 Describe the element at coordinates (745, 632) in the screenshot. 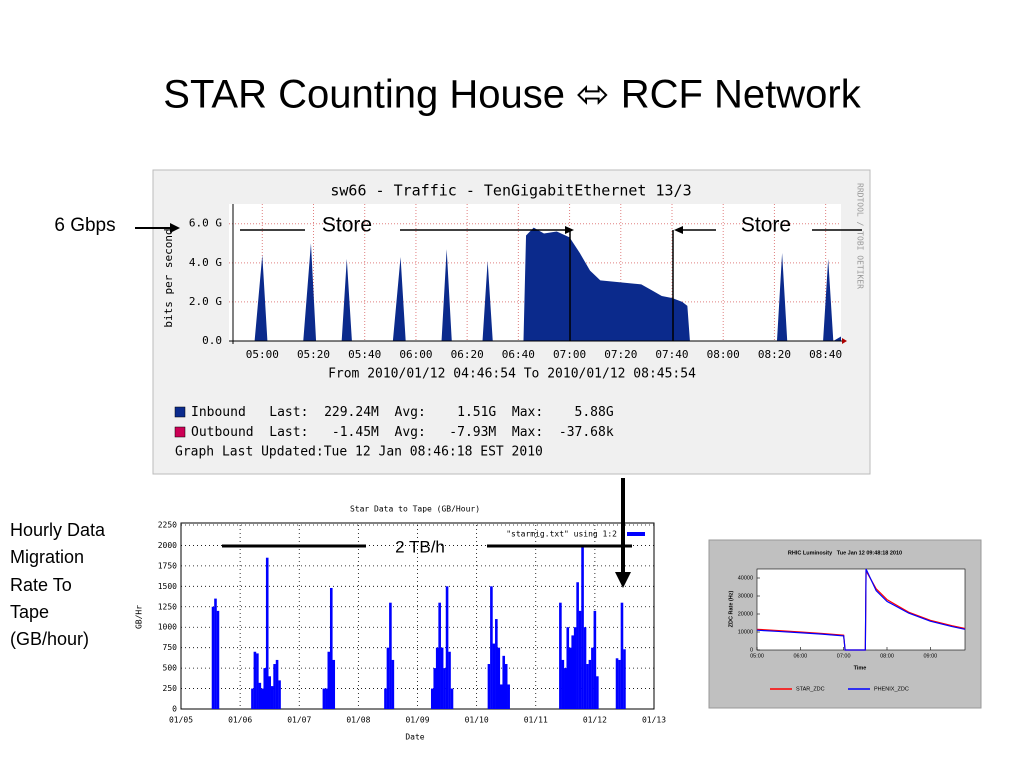

I see `y-tick-label: 10000` at that location.